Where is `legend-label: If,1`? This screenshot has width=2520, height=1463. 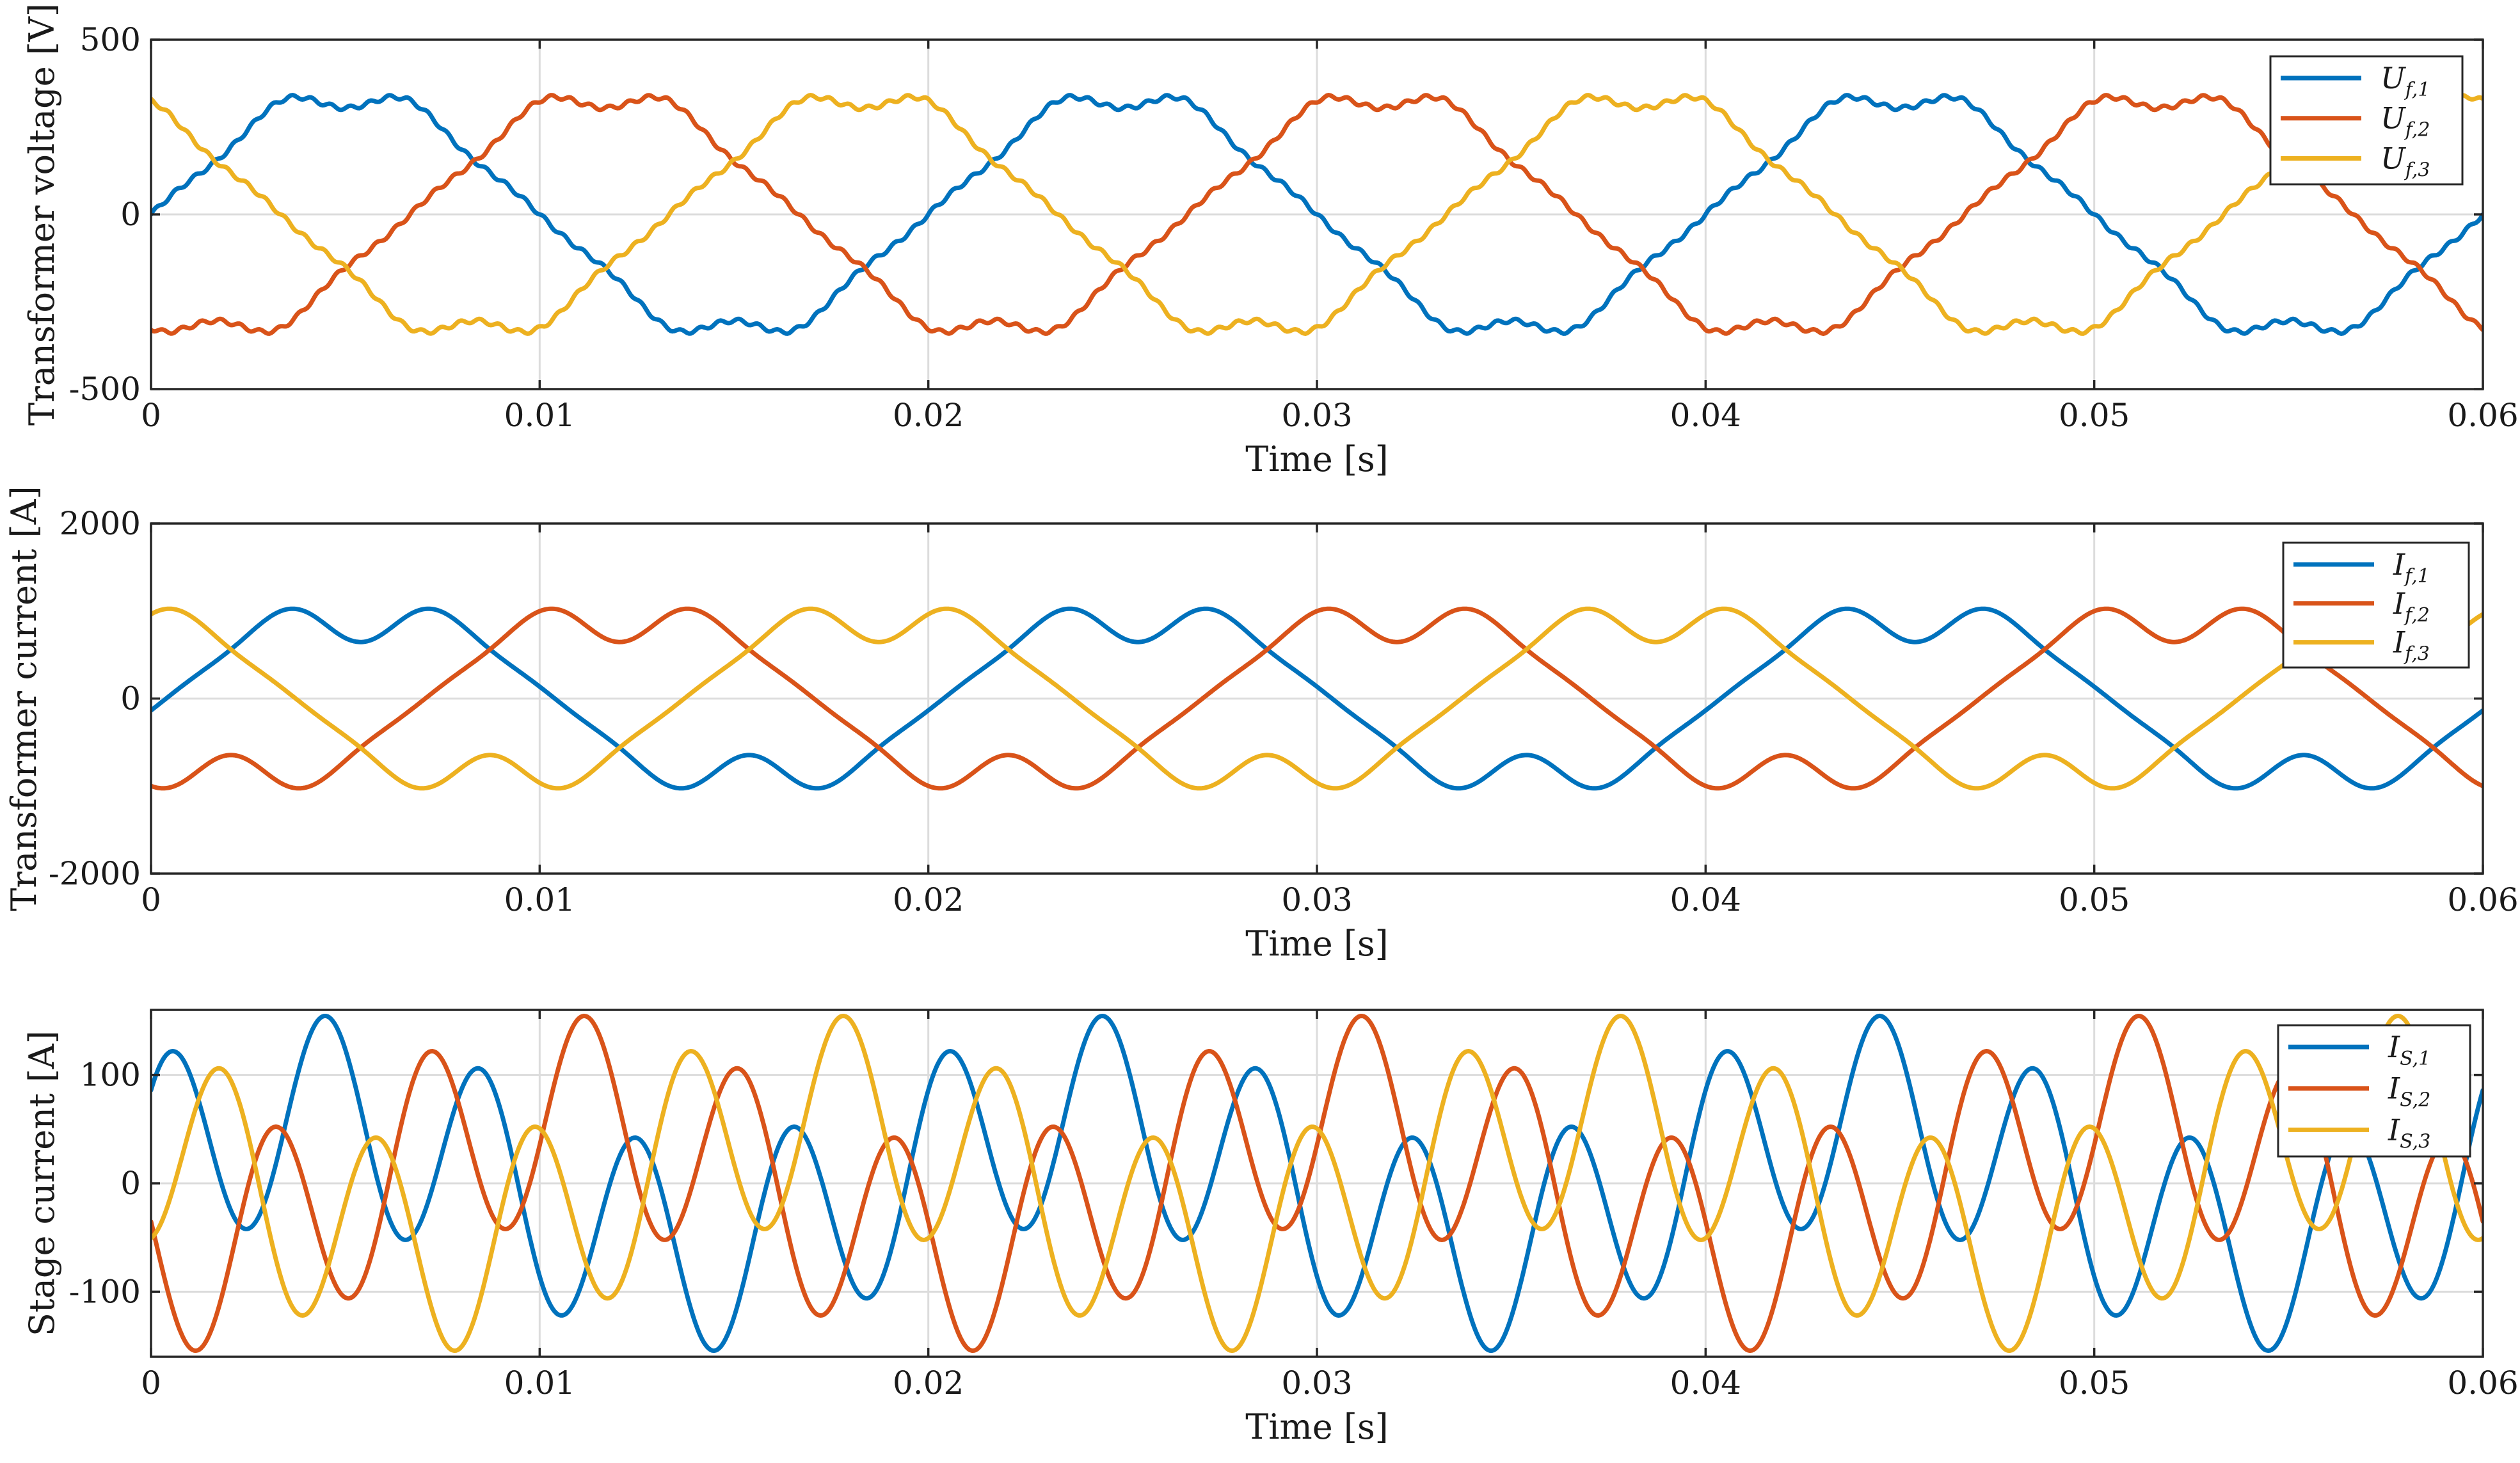
legend-label: If,1 is located at coordinates (2411, 567).